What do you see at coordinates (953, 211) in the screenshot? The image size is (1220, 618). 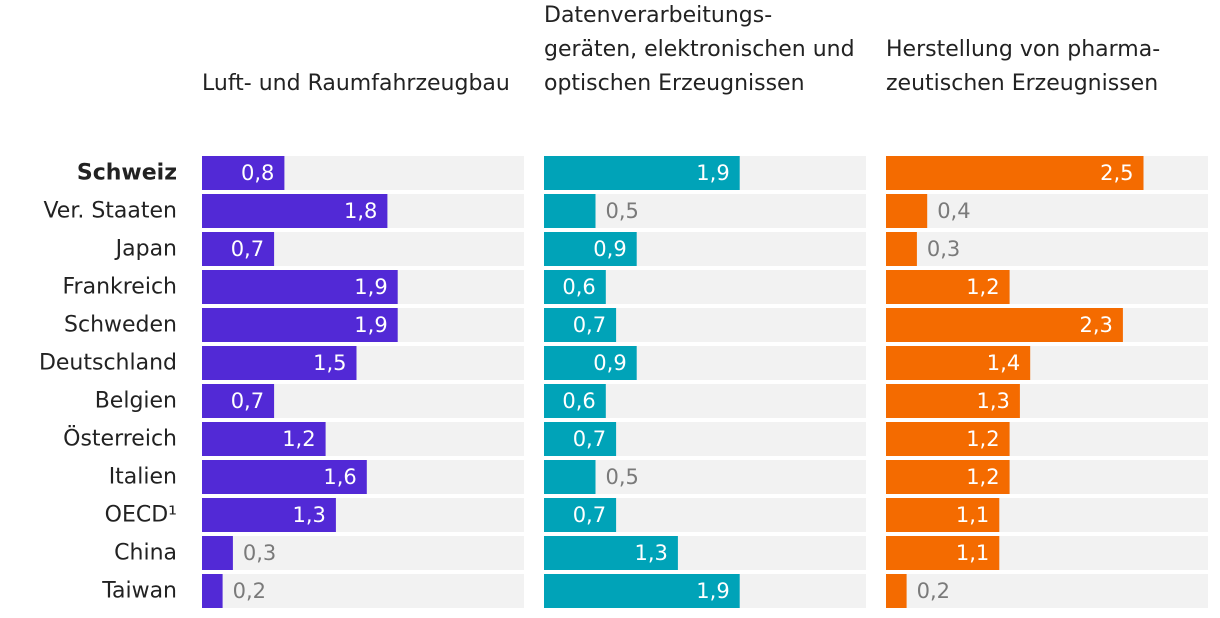 I see `data-label: 0,4` at bounding box center [953, 211].